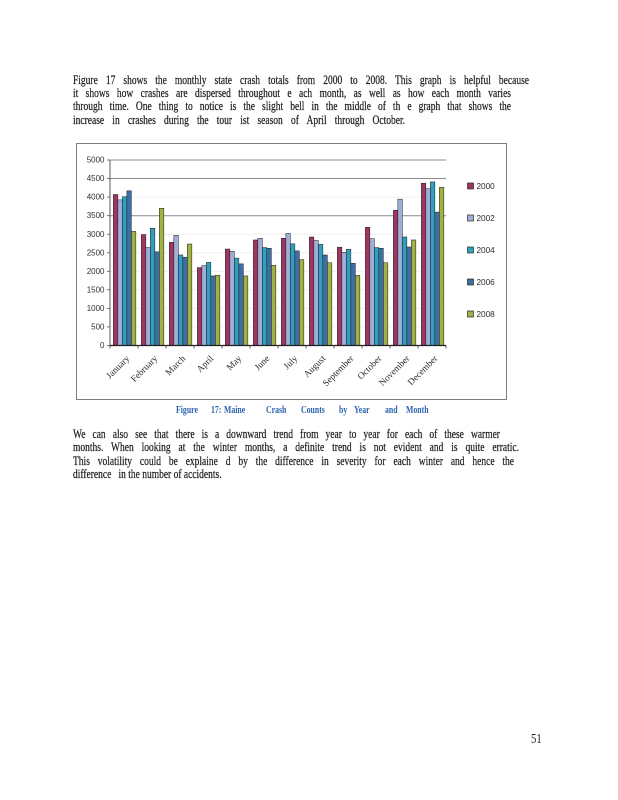 The height and width of the screenshot is (800, 618). What do you see at coordinates (96, 215) in the screenshot?
I see `svg-text: 3500` at bounding box center [96, 215].